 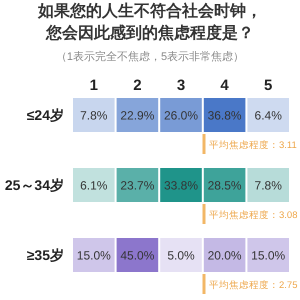 I want to click on data-label: 6.1%, so click(x=94, y=185).